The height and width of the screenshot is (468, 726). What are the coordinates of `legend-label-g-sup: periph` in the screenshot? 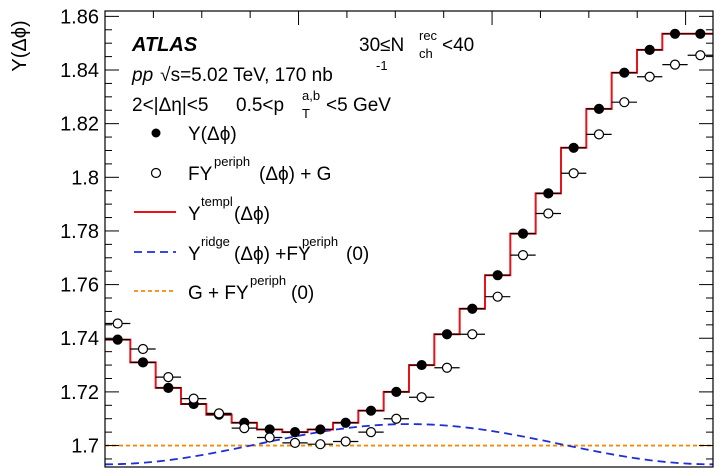 It's located at (268, 280).